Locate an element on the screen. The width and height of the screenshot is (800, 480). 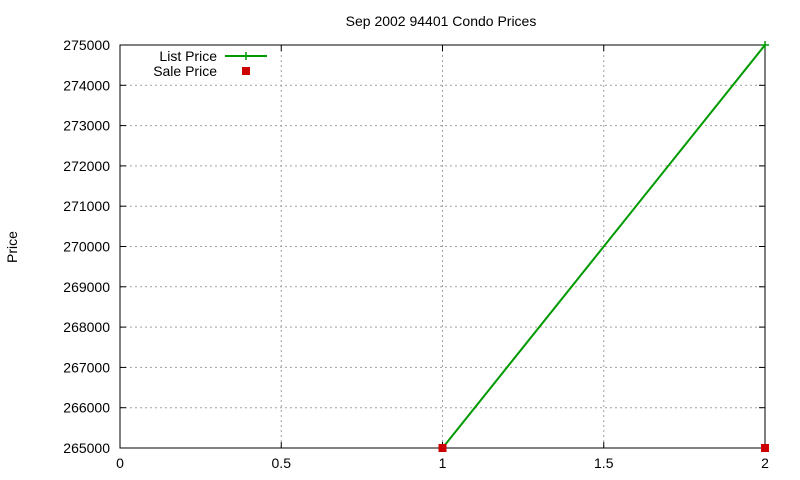
legend-item: List Price is located at coordinates (213, 56).